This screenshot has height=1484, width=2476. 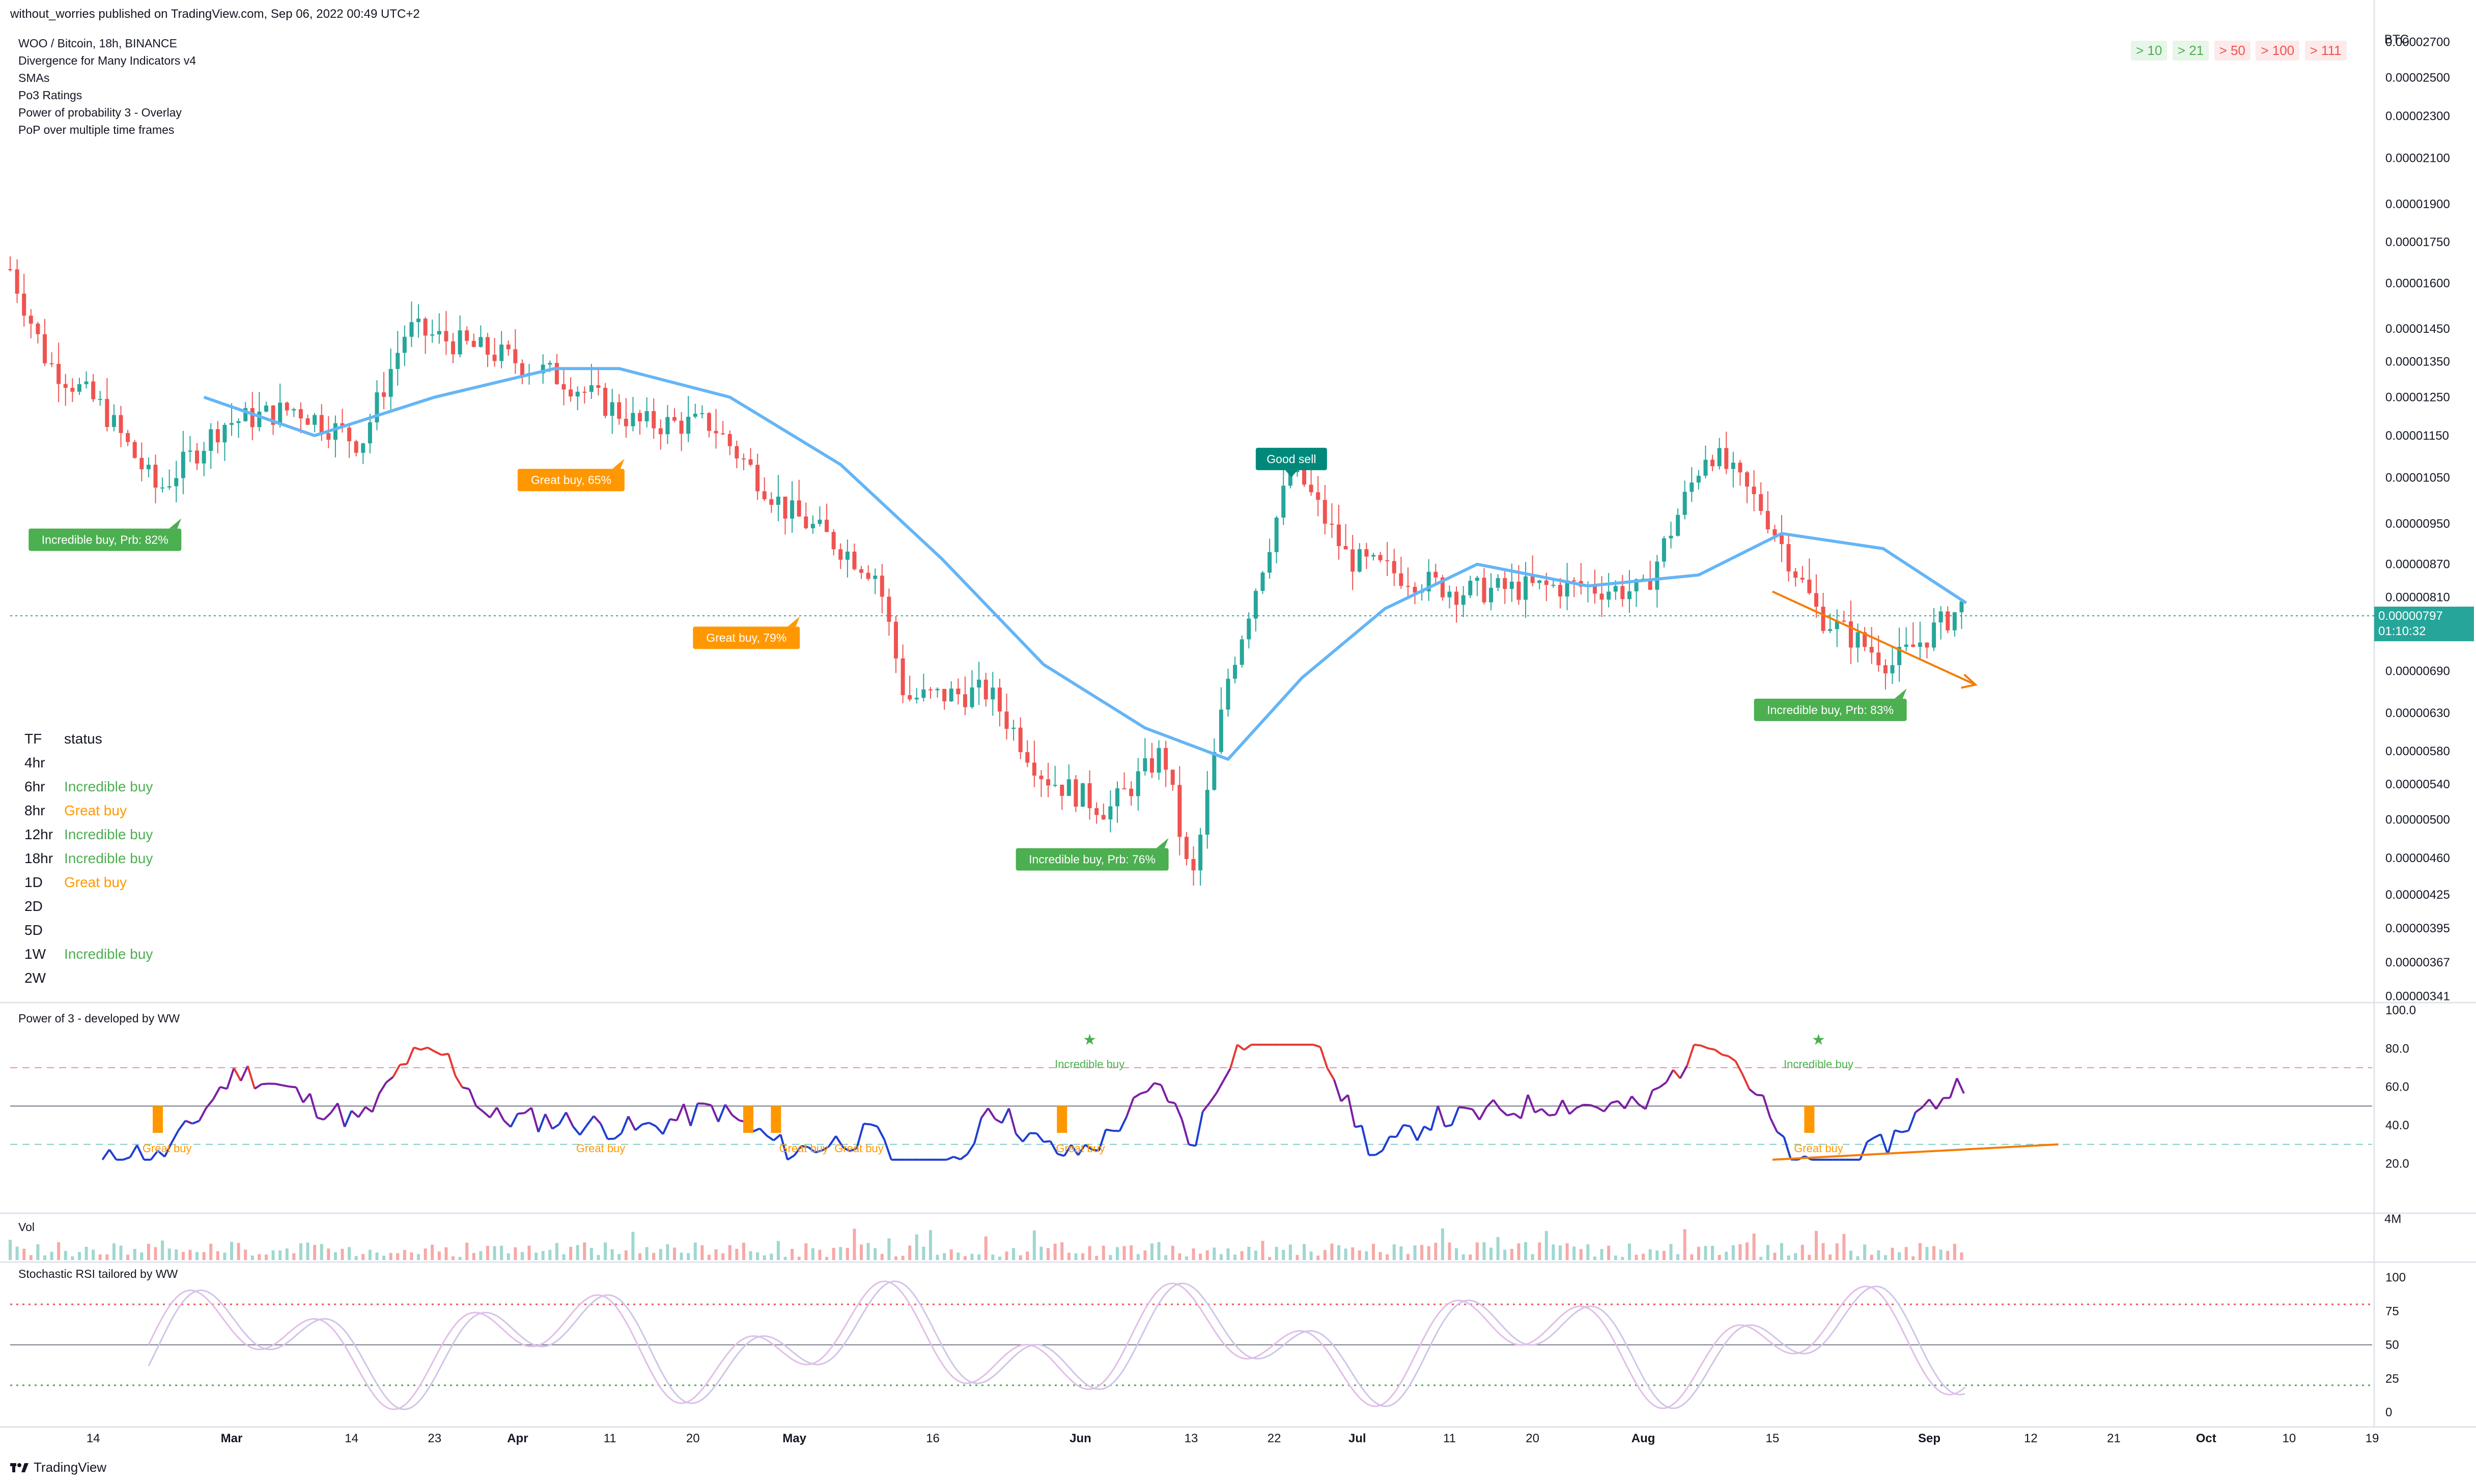 I want to click on signal-callout-text: Incredible buy, Prb: 76%, so click(x=1092, y=860).